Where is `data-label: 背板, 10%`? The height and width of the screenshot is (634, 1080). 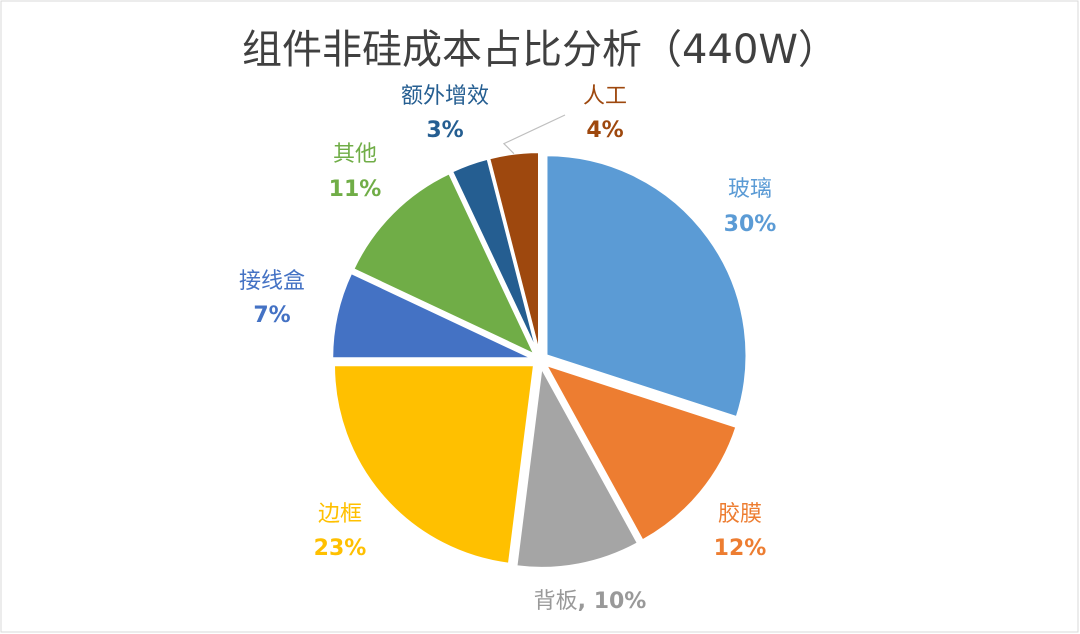
data-label: 背板, 10% is located at coordinates (590, 601).